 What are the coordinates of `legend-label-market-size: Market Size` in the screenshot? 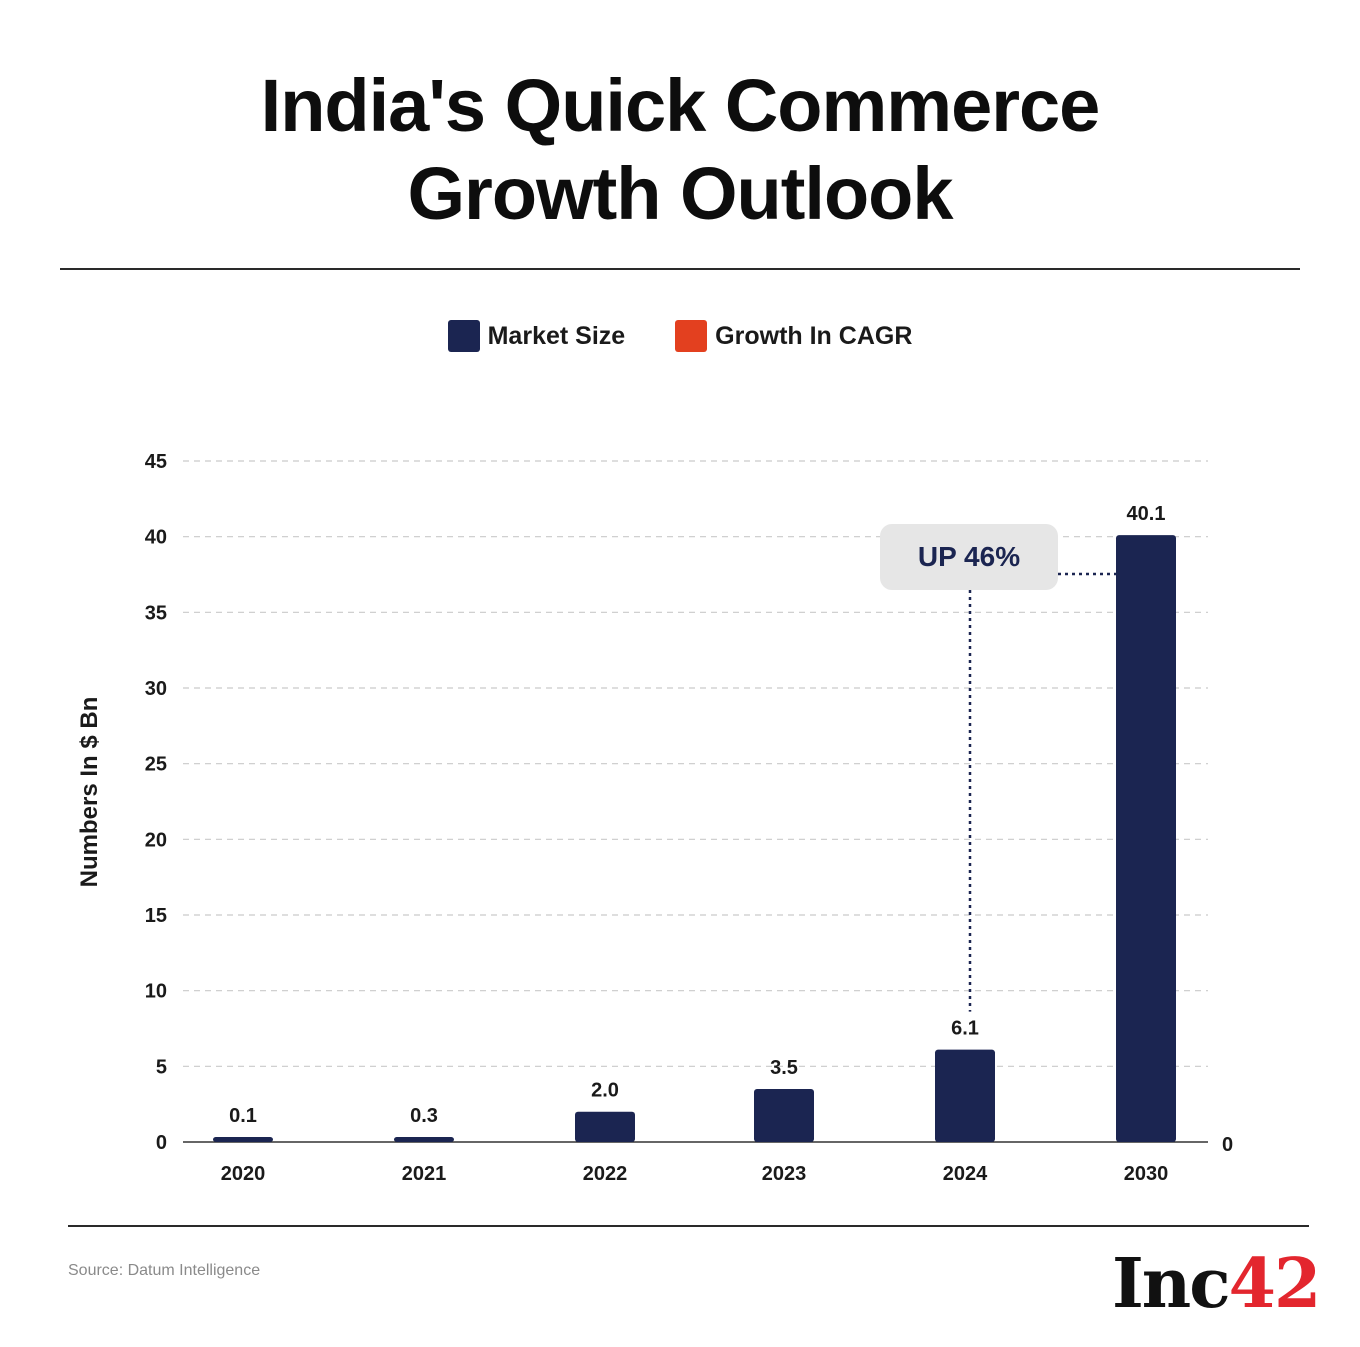 It's located at (556, 335).